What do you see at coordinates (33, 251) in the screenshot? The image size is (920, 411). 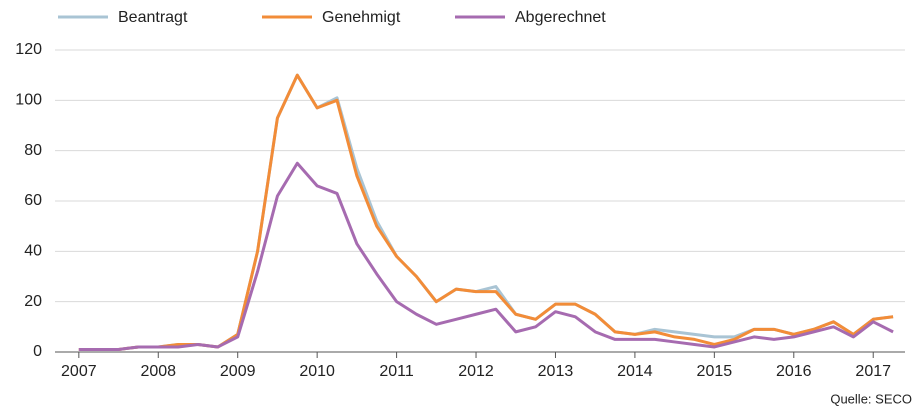 I see `y-tick-label: 40` at bounding box center [33, 251].